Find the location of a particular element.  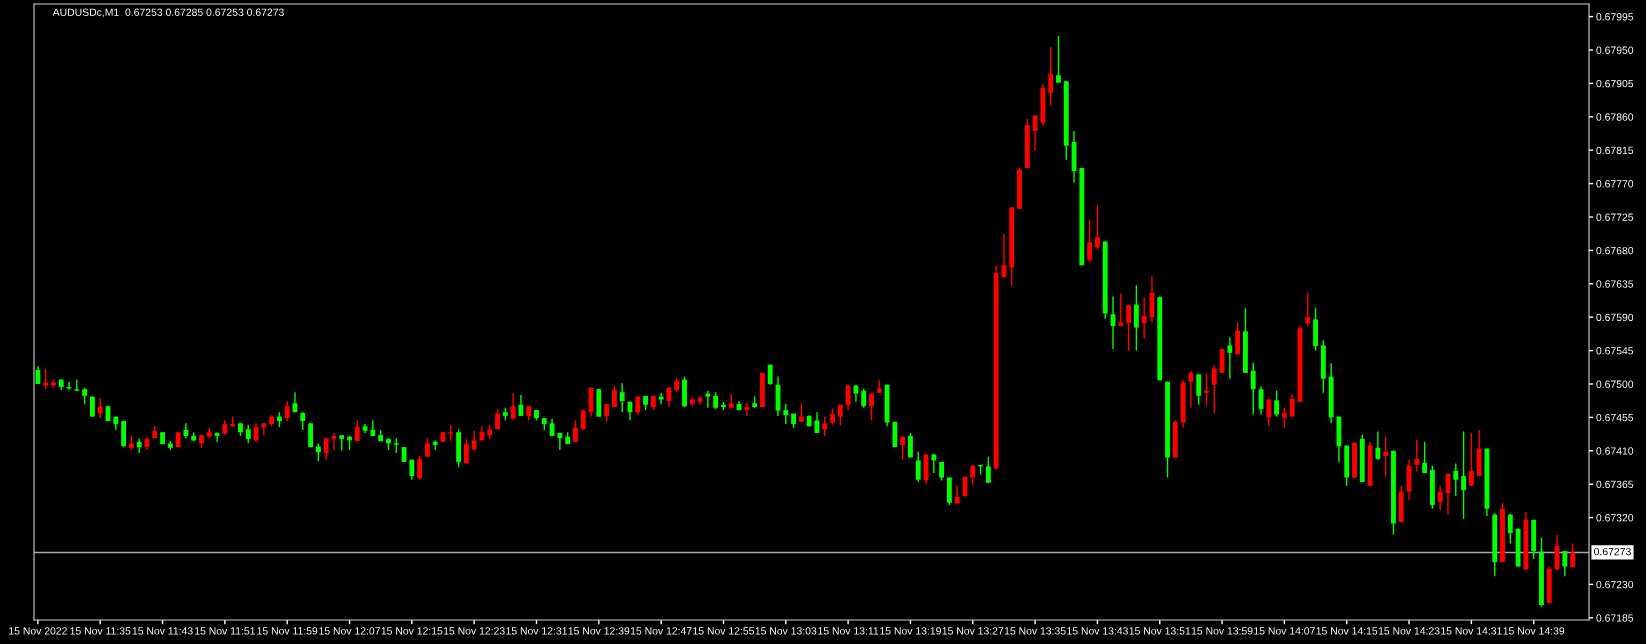

chart-title: AUDUSDc,M1 0.67253 0.67285 0.67253 0.67273 is located at coordinates (168, 13).